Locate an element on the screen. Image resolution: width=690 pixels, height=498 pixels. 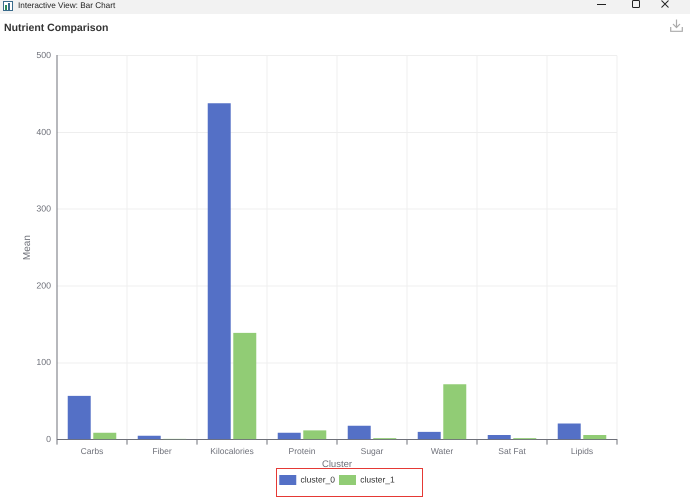
legend-title: Cluster is located at coordinates (337, 464).